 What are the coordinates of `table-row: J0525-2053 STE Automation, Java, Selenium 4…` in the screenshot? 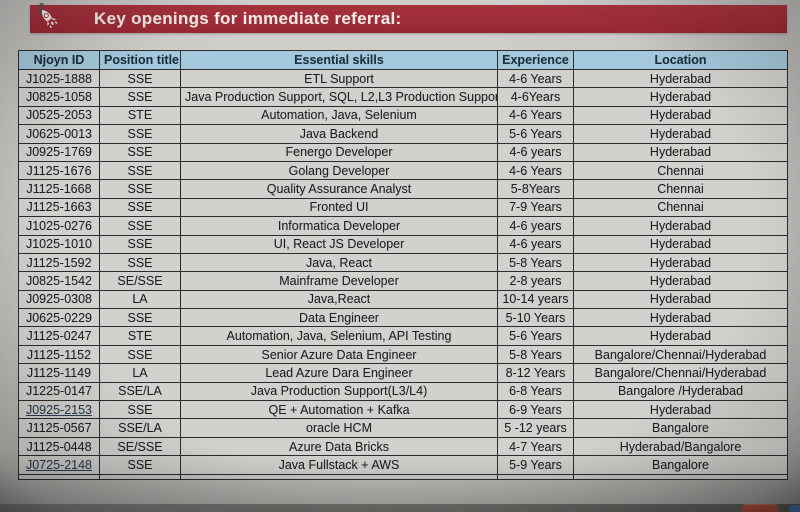 It's located at (403, 115).